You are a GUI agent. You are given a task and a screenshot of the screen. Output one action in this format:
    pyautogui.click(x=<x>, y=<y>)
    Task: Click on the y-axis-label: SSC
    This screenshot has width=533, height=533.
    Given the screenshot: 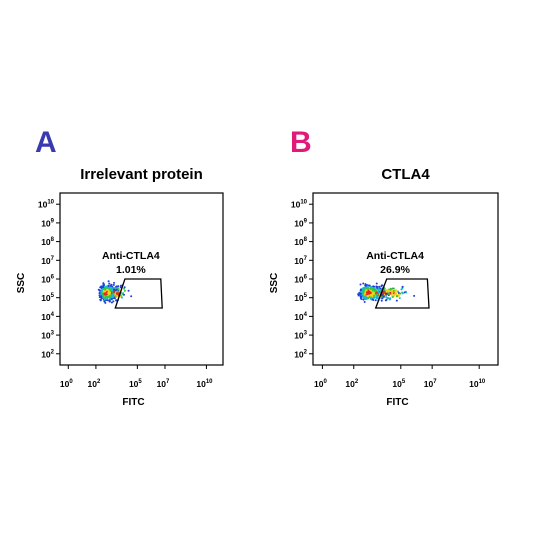 What is the action you would take?
    pyautogui.click(x=21, y=283)
    